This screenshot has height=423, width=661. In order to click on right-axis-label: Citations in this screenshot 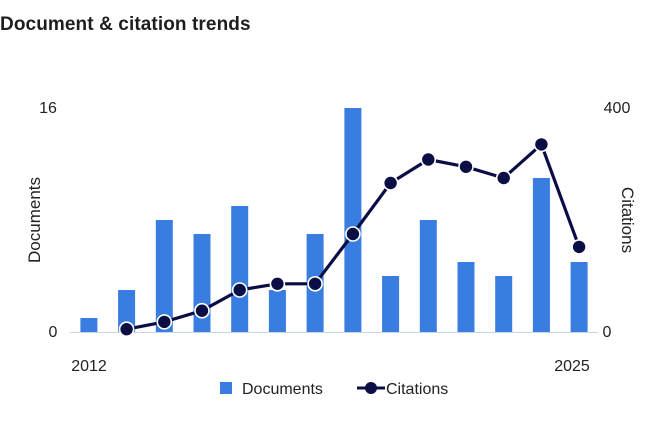, I will do `click(627, 220)`.